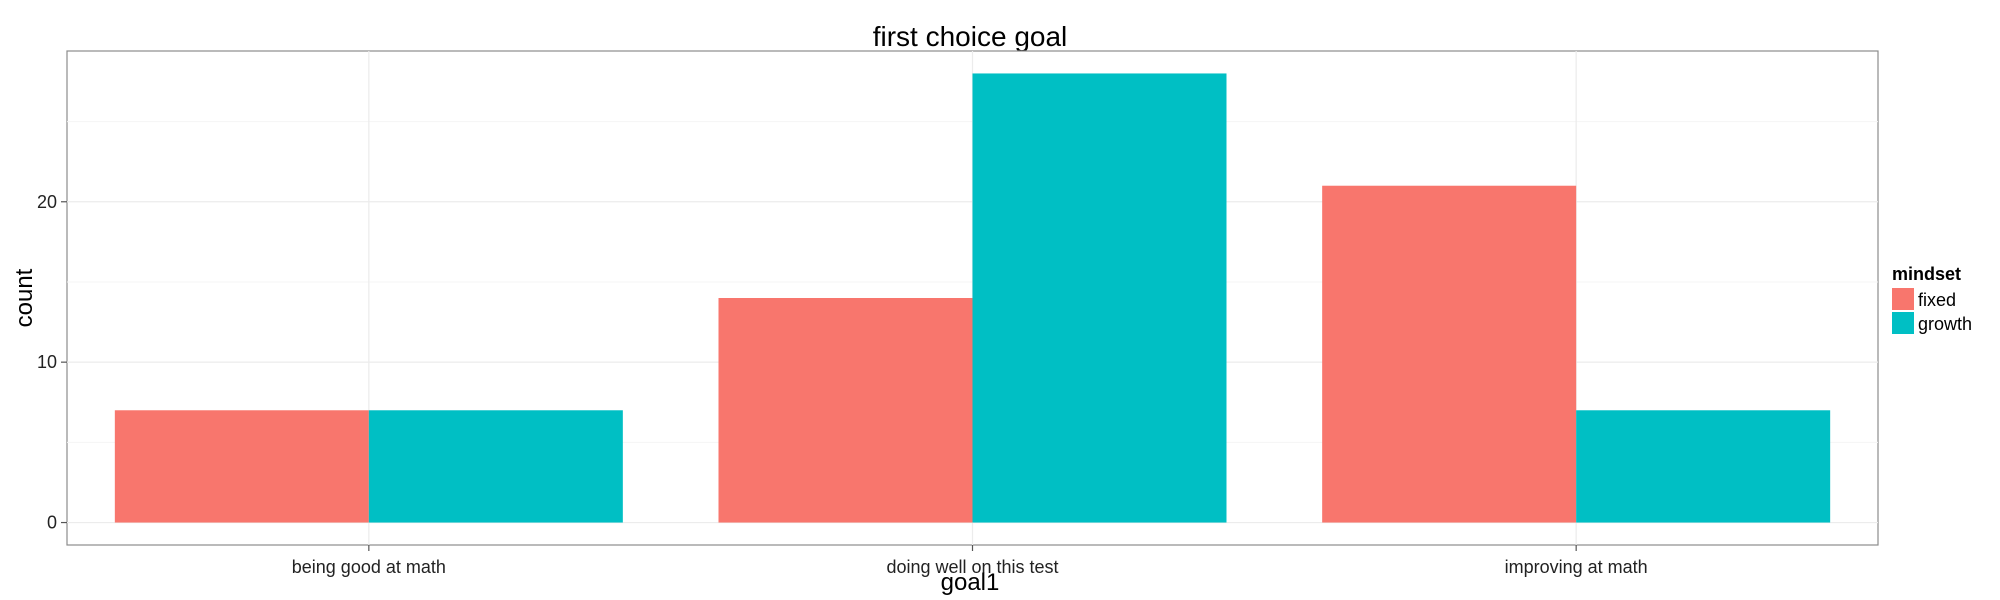  Describe the element at coordinates (970, 36) in the screenshot. I see `chart-title: first choice goal` at that location.